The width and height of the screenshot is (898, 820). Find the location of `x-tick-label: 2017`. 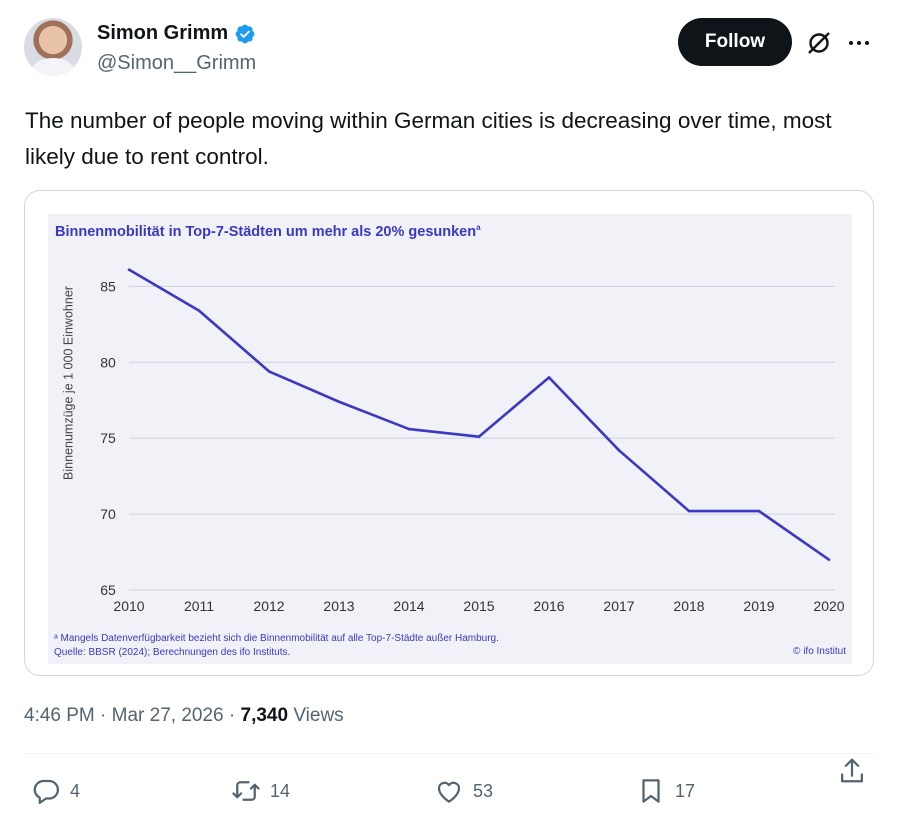

x-tick-label: 2017 is located at coordinates (618, 606).